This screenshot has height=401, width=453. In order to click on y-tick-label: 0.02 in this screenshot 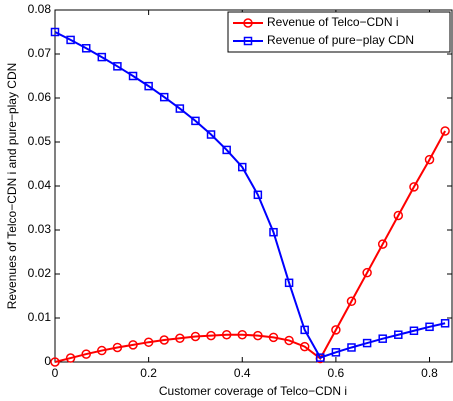, I will do `click(40, 273)`.